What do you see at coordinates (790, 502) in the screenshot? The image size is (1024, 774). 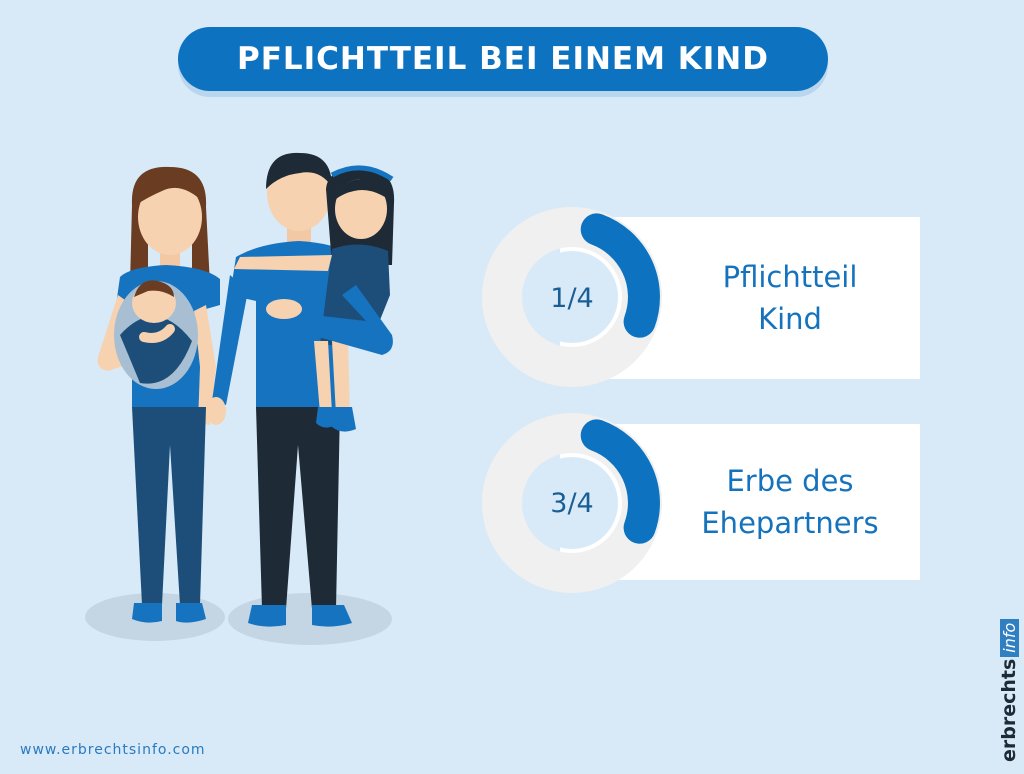 I see `share-label-spouse: Erbe des Ehepartners` at bounding box center [790, 502].